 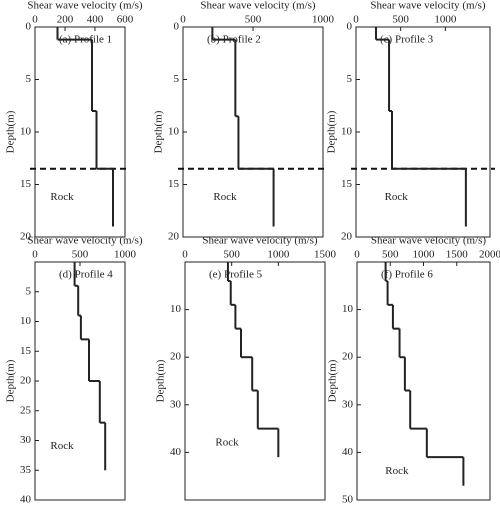 What do you see at coordinates (236, 275) in the screenshot?
I see `panel-label: (e) Profile 5` at bounding box center [236, 275].